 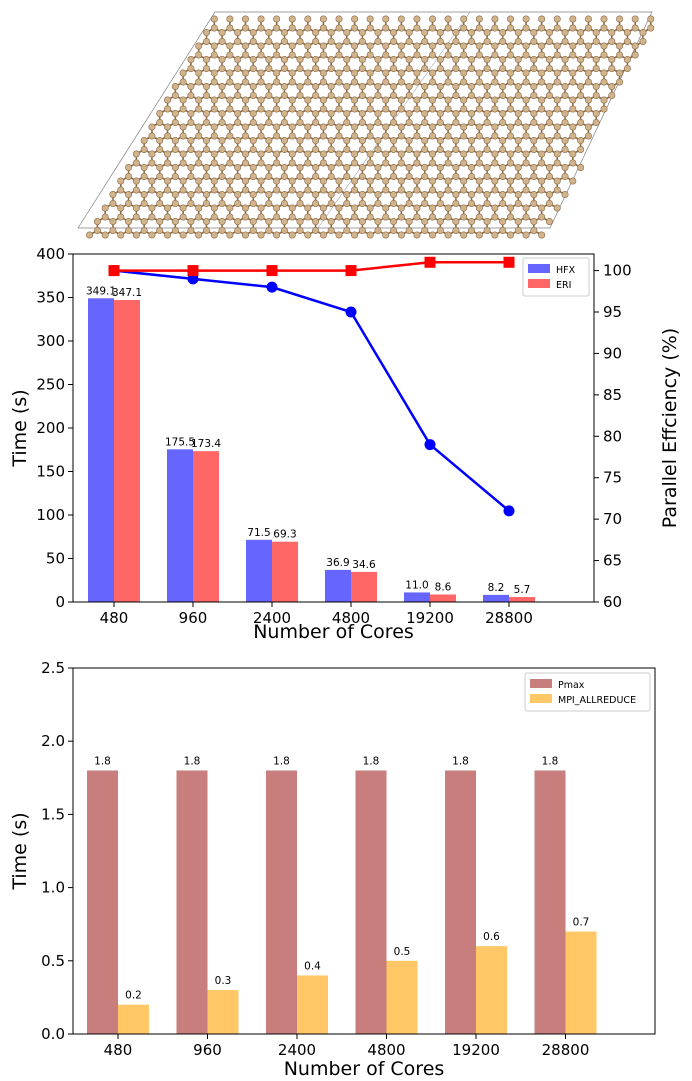 I want to click on x-tick-label: 480, so click(x=114, y=618).